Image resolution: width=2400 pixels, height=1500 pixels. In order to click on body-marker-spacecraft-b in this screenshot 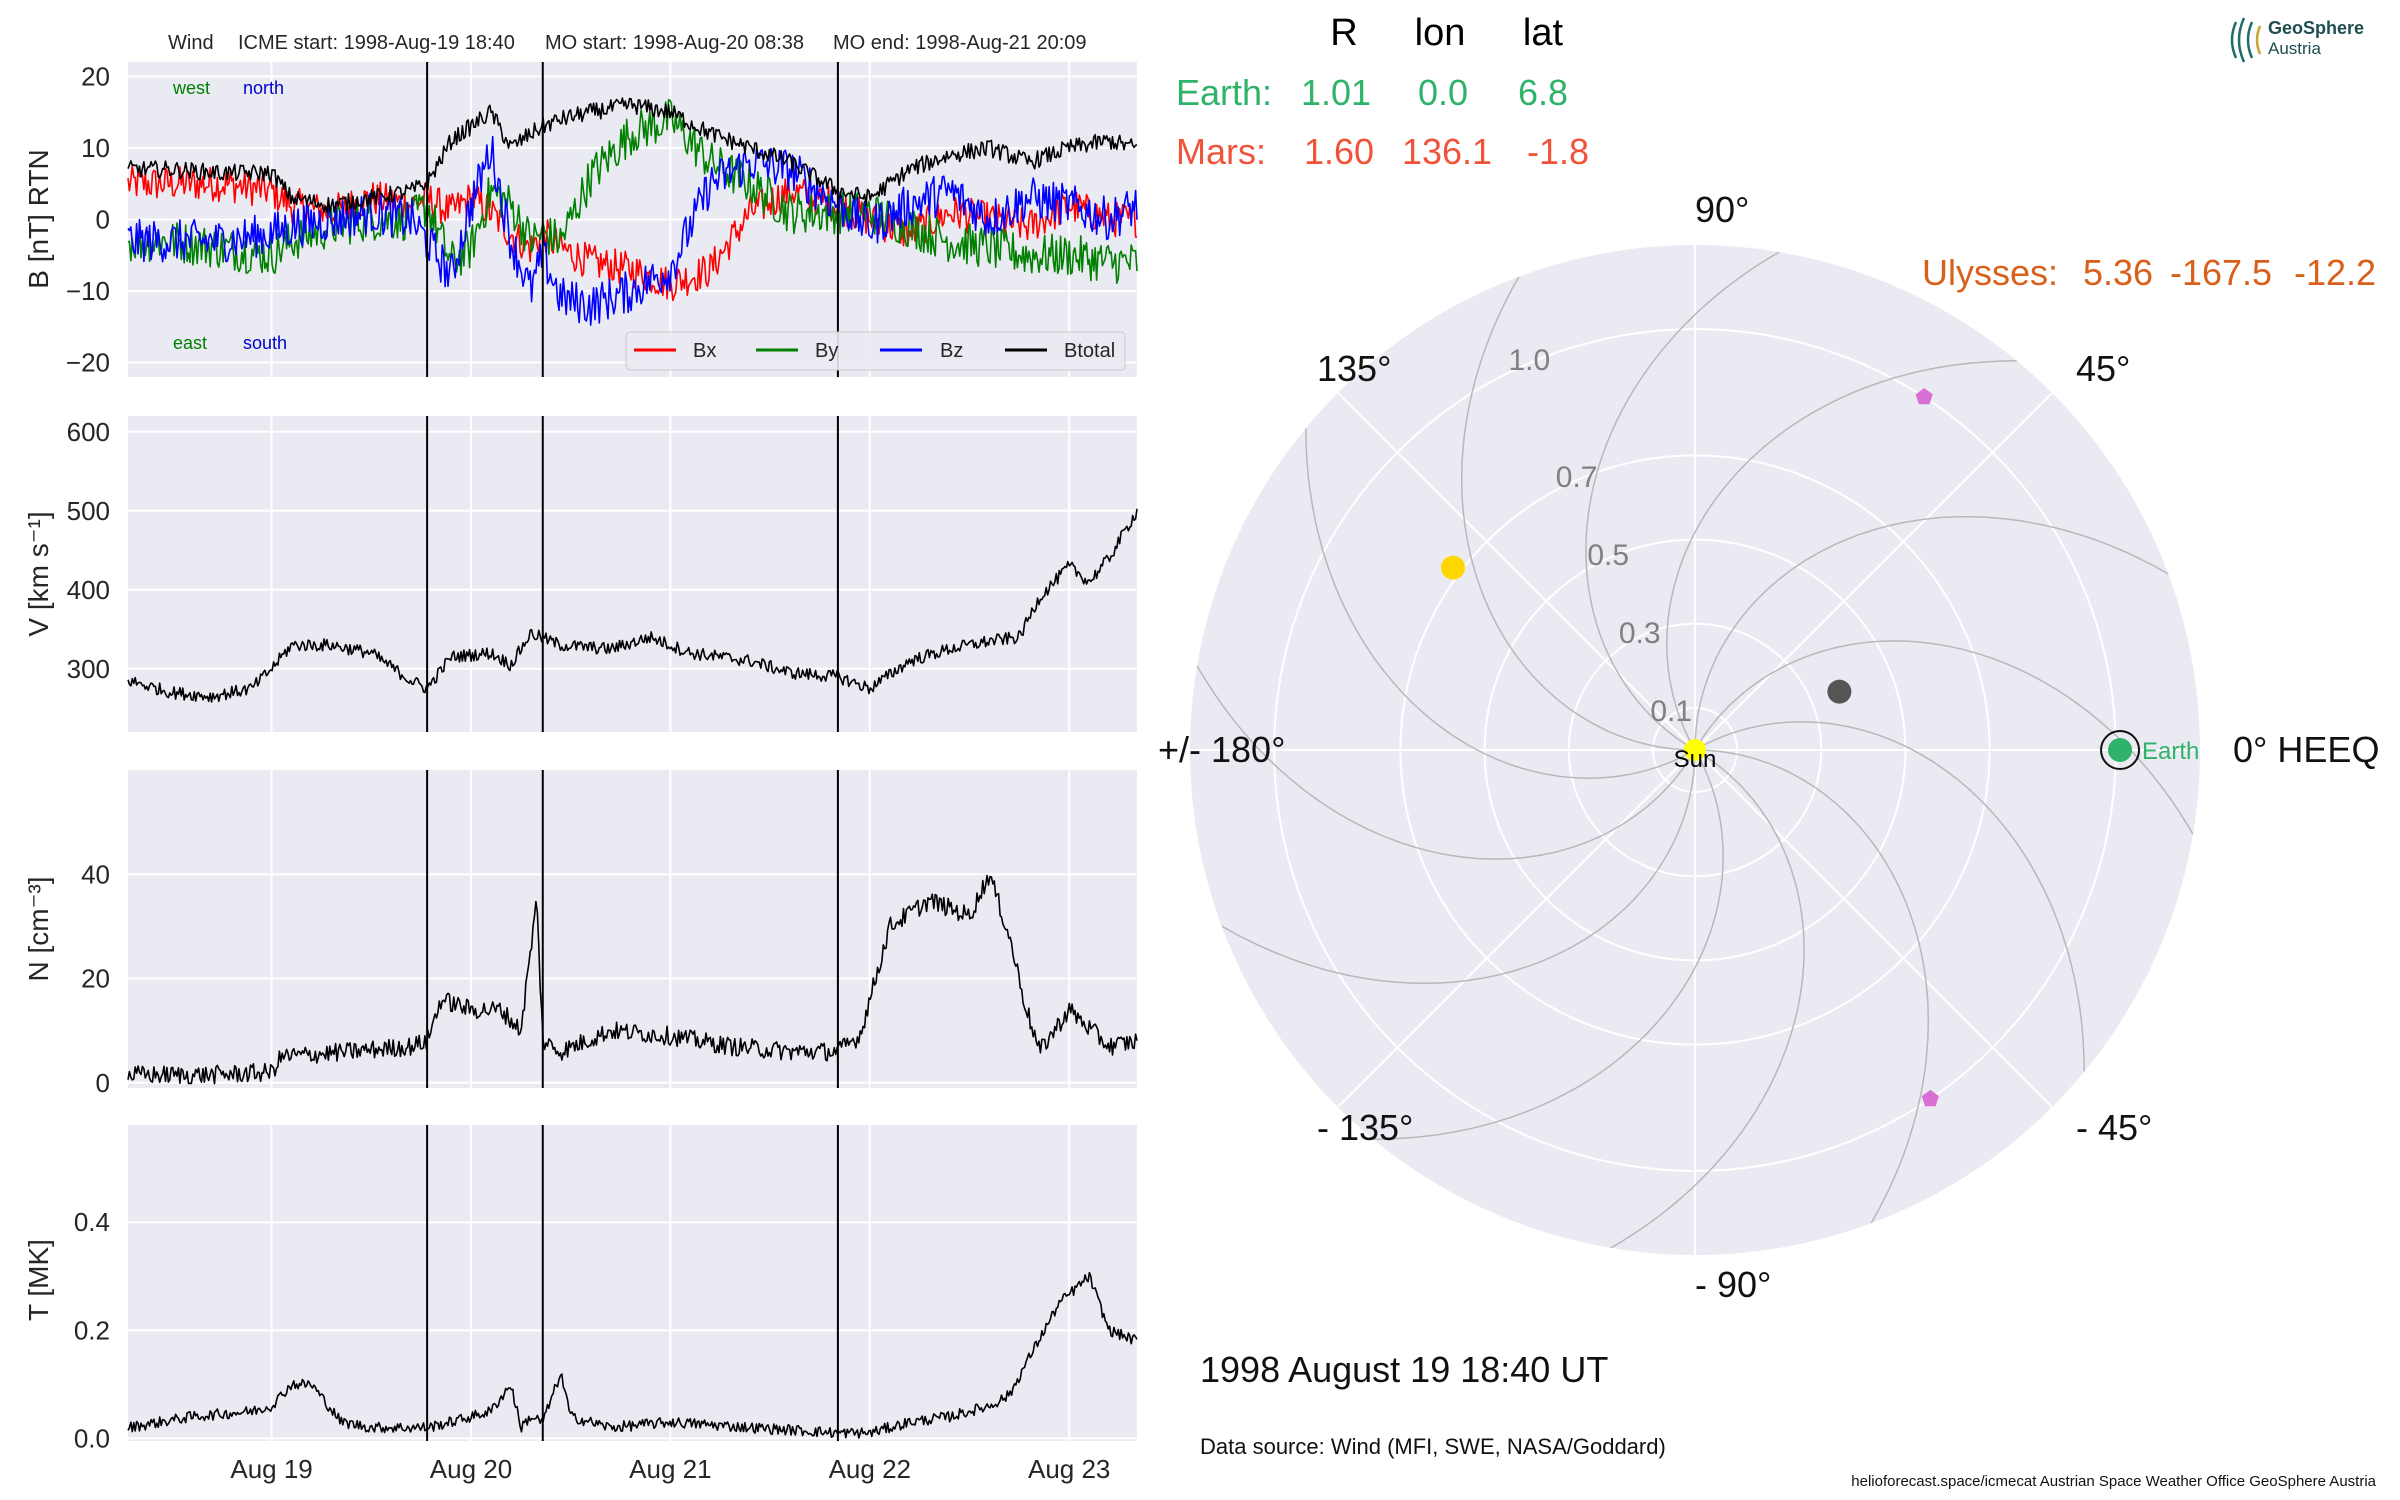, I will do `click(1930, 1098)`.